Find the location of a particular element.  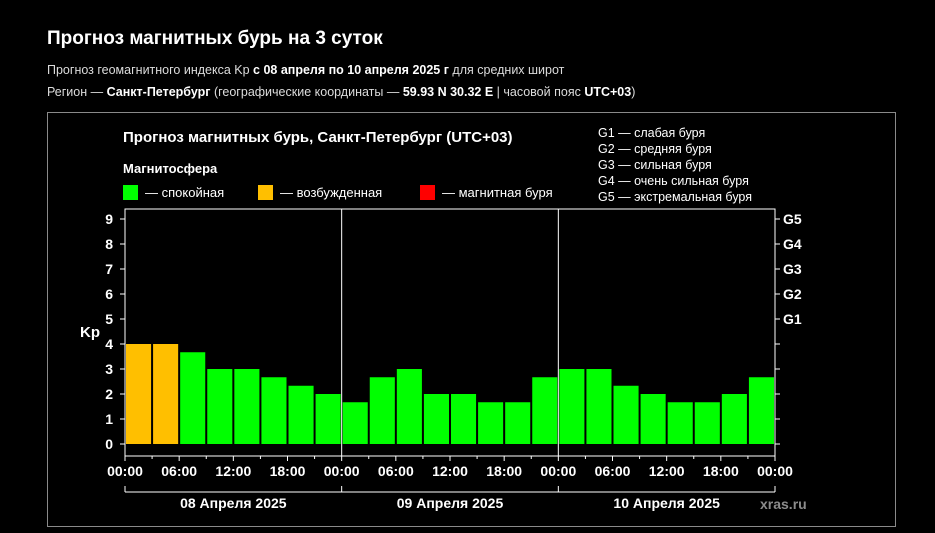

y-tick-label-1: 1 is located at coordinates (109, 419).